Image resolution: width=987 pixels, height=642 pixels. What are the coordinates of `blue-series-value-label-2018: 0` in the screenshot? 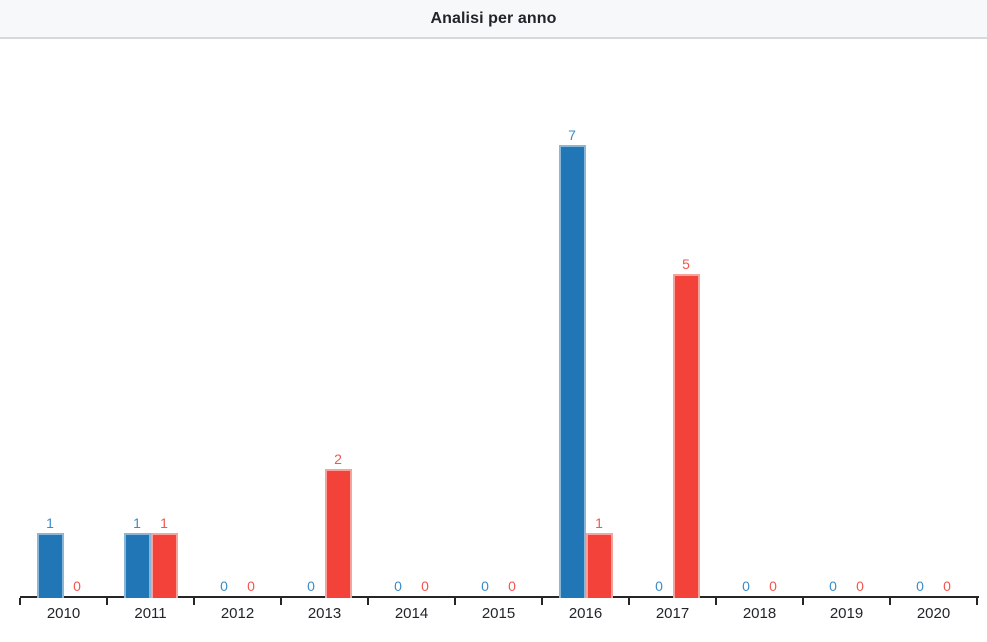 It's located at (746, 586).